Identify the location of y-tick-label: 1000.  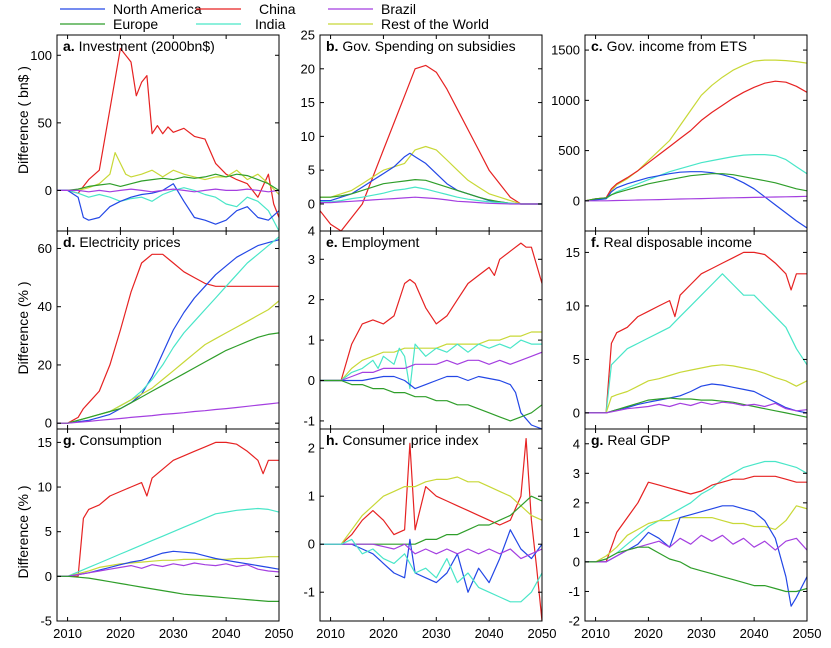
(565, 100).